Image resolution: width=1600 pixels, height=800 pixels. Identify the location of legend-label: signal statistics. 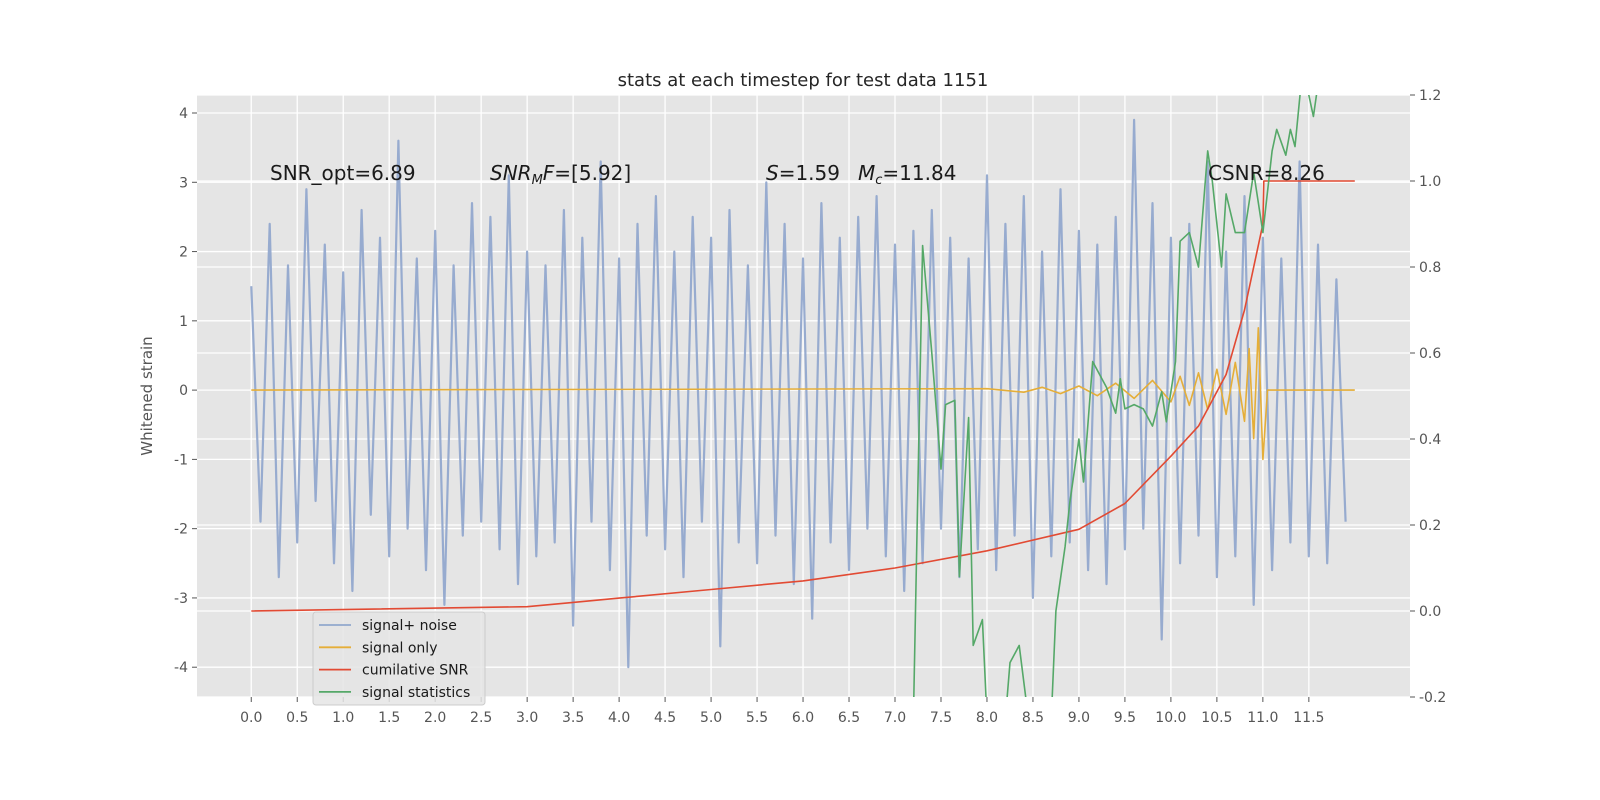
(416, 693).